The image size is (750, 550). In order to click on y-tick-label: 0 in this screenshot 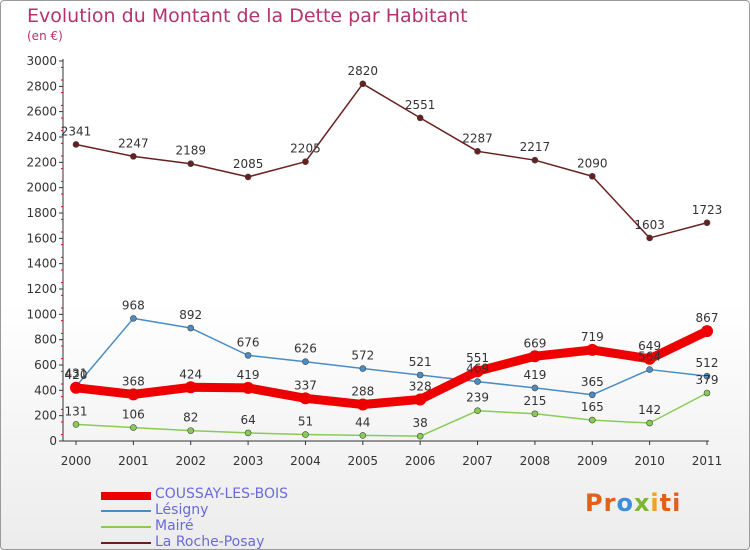, I will do `click(53, 441)`.